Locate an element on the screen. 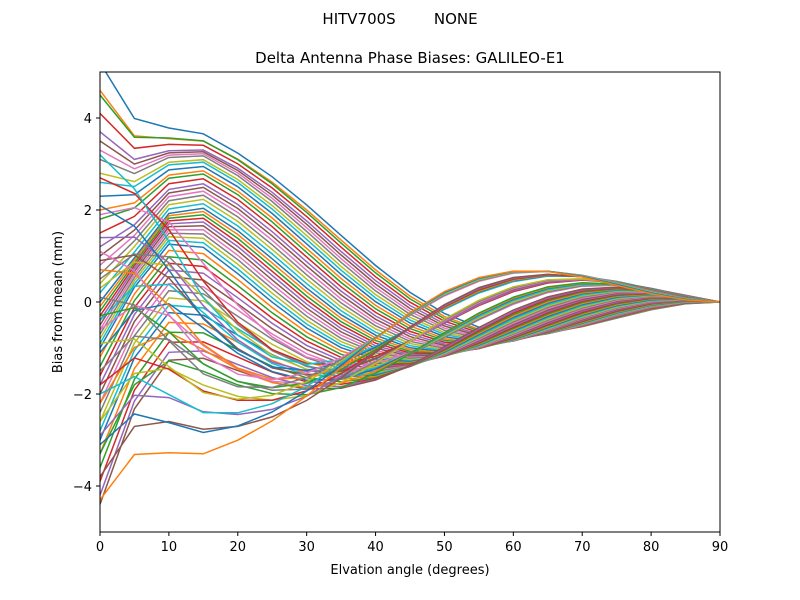  y-tick-label: −4 is located at coordinates (82, 487).